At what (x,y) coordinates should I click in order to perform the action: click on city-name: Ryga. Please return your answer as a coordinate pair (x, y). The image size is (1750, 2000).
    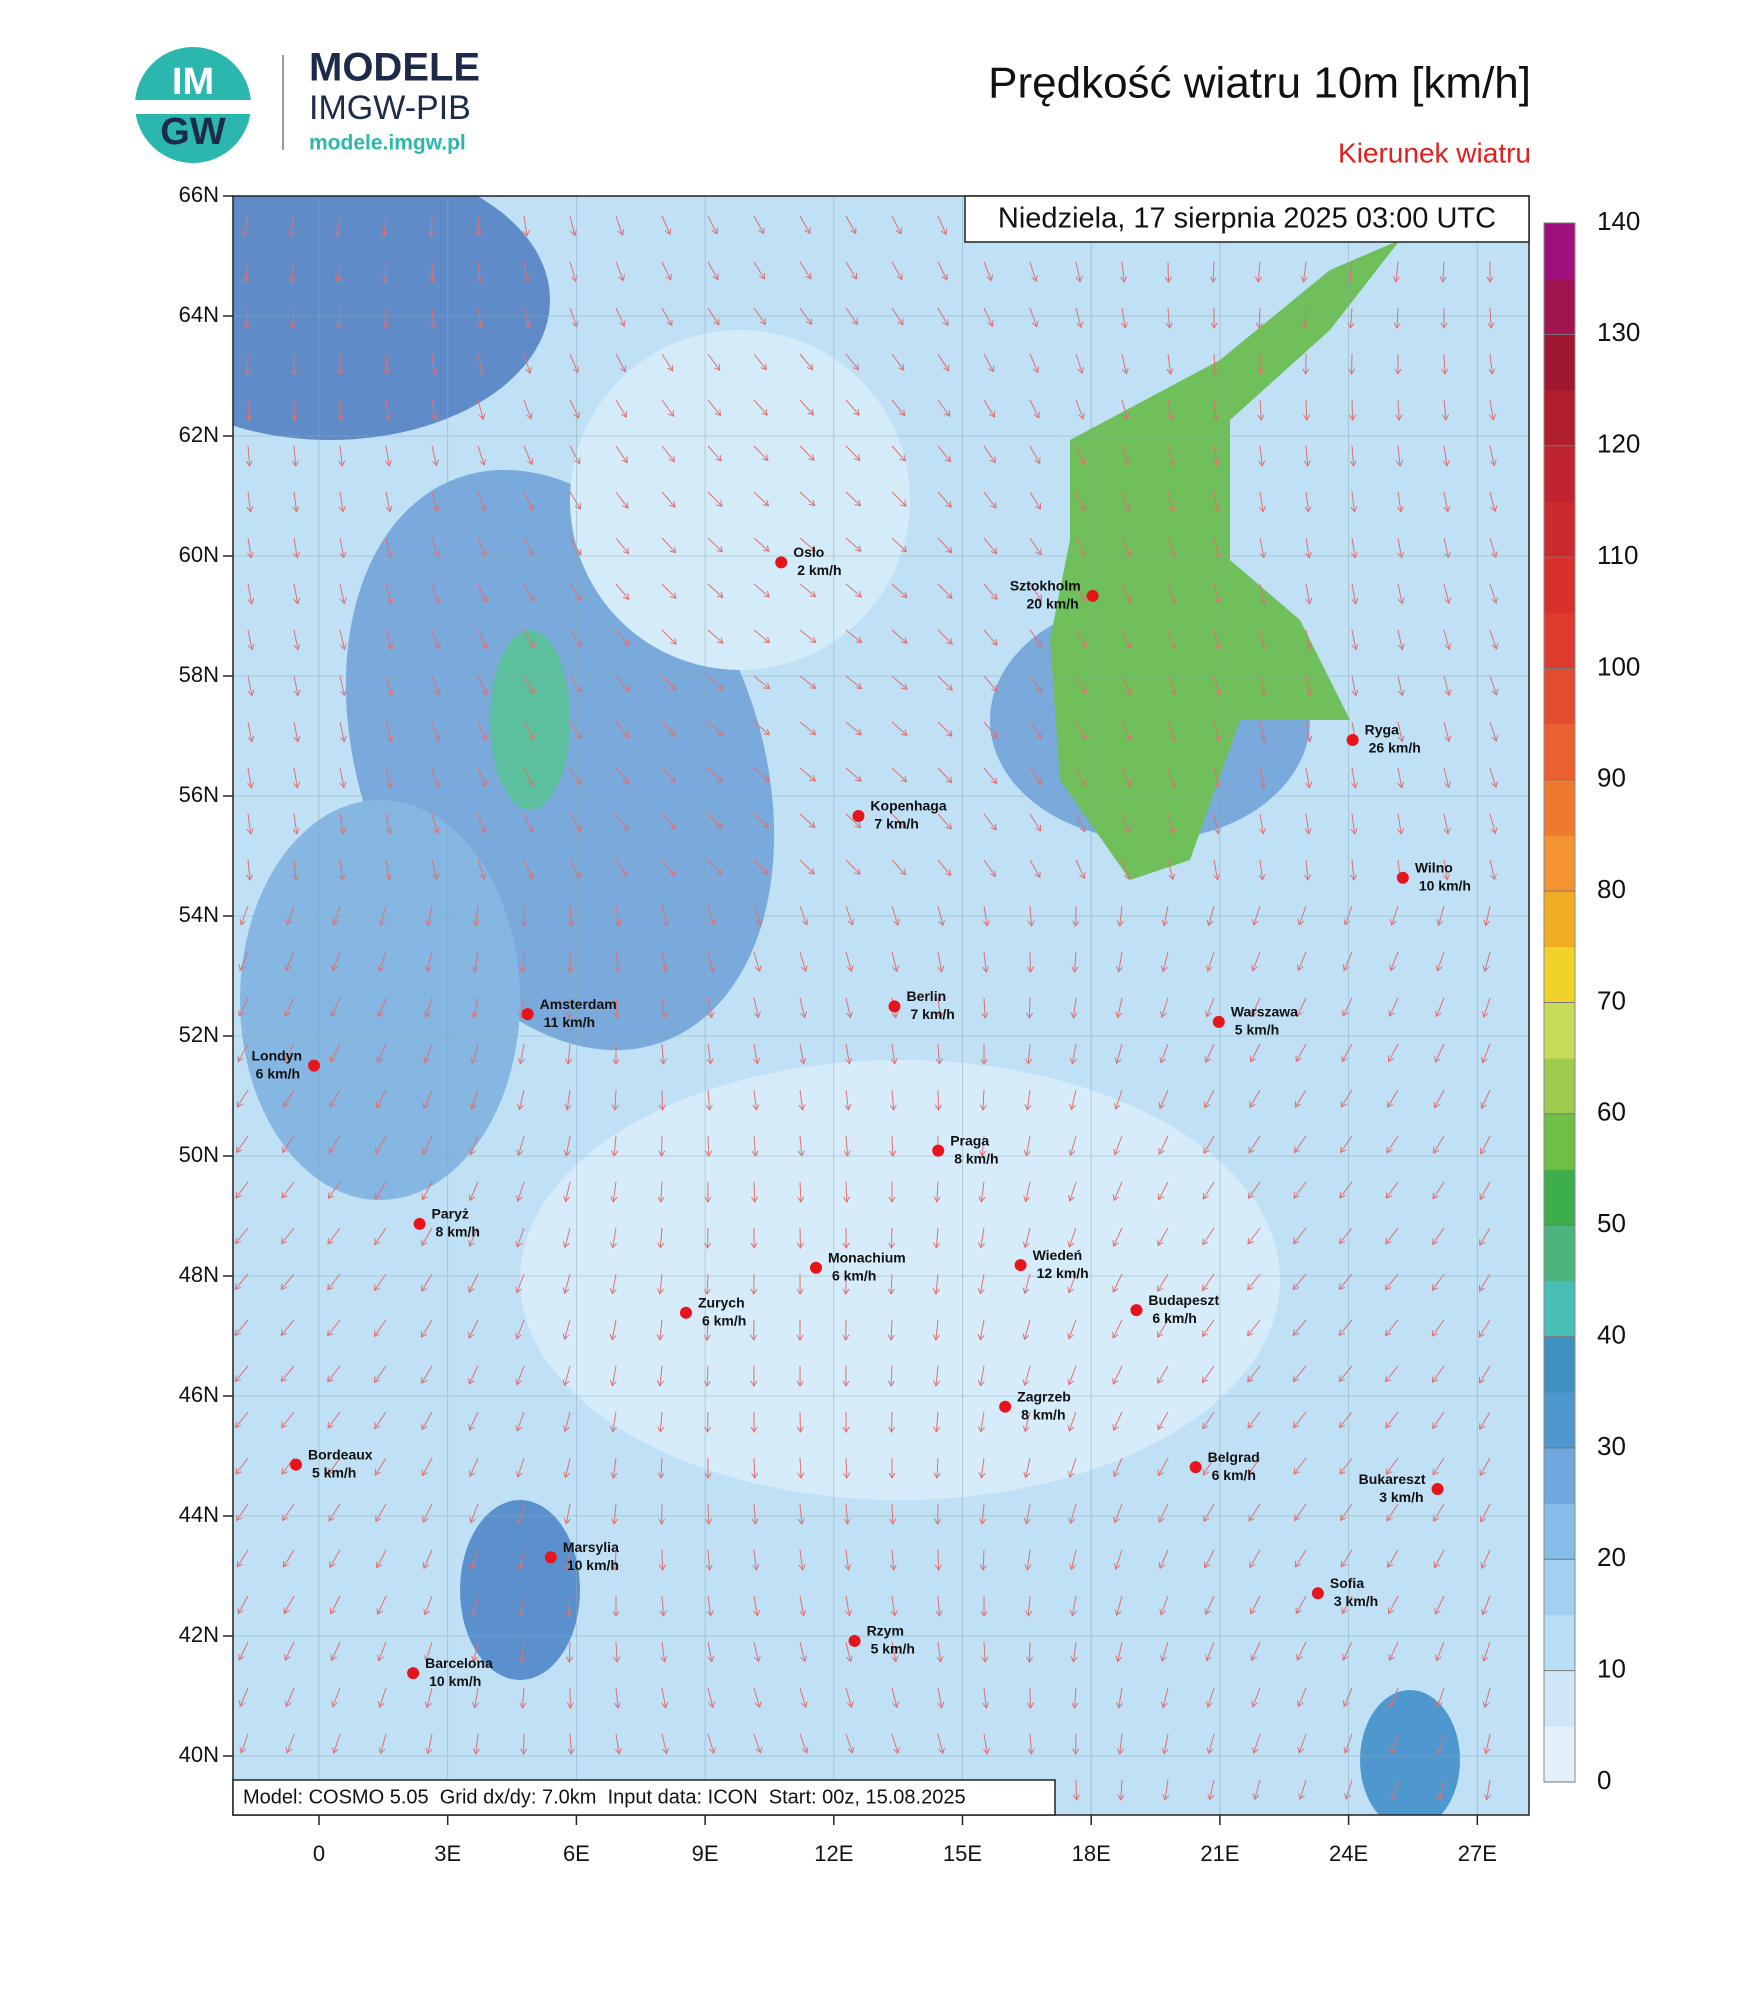
    Looking at the image, I should click on (1382, 730).